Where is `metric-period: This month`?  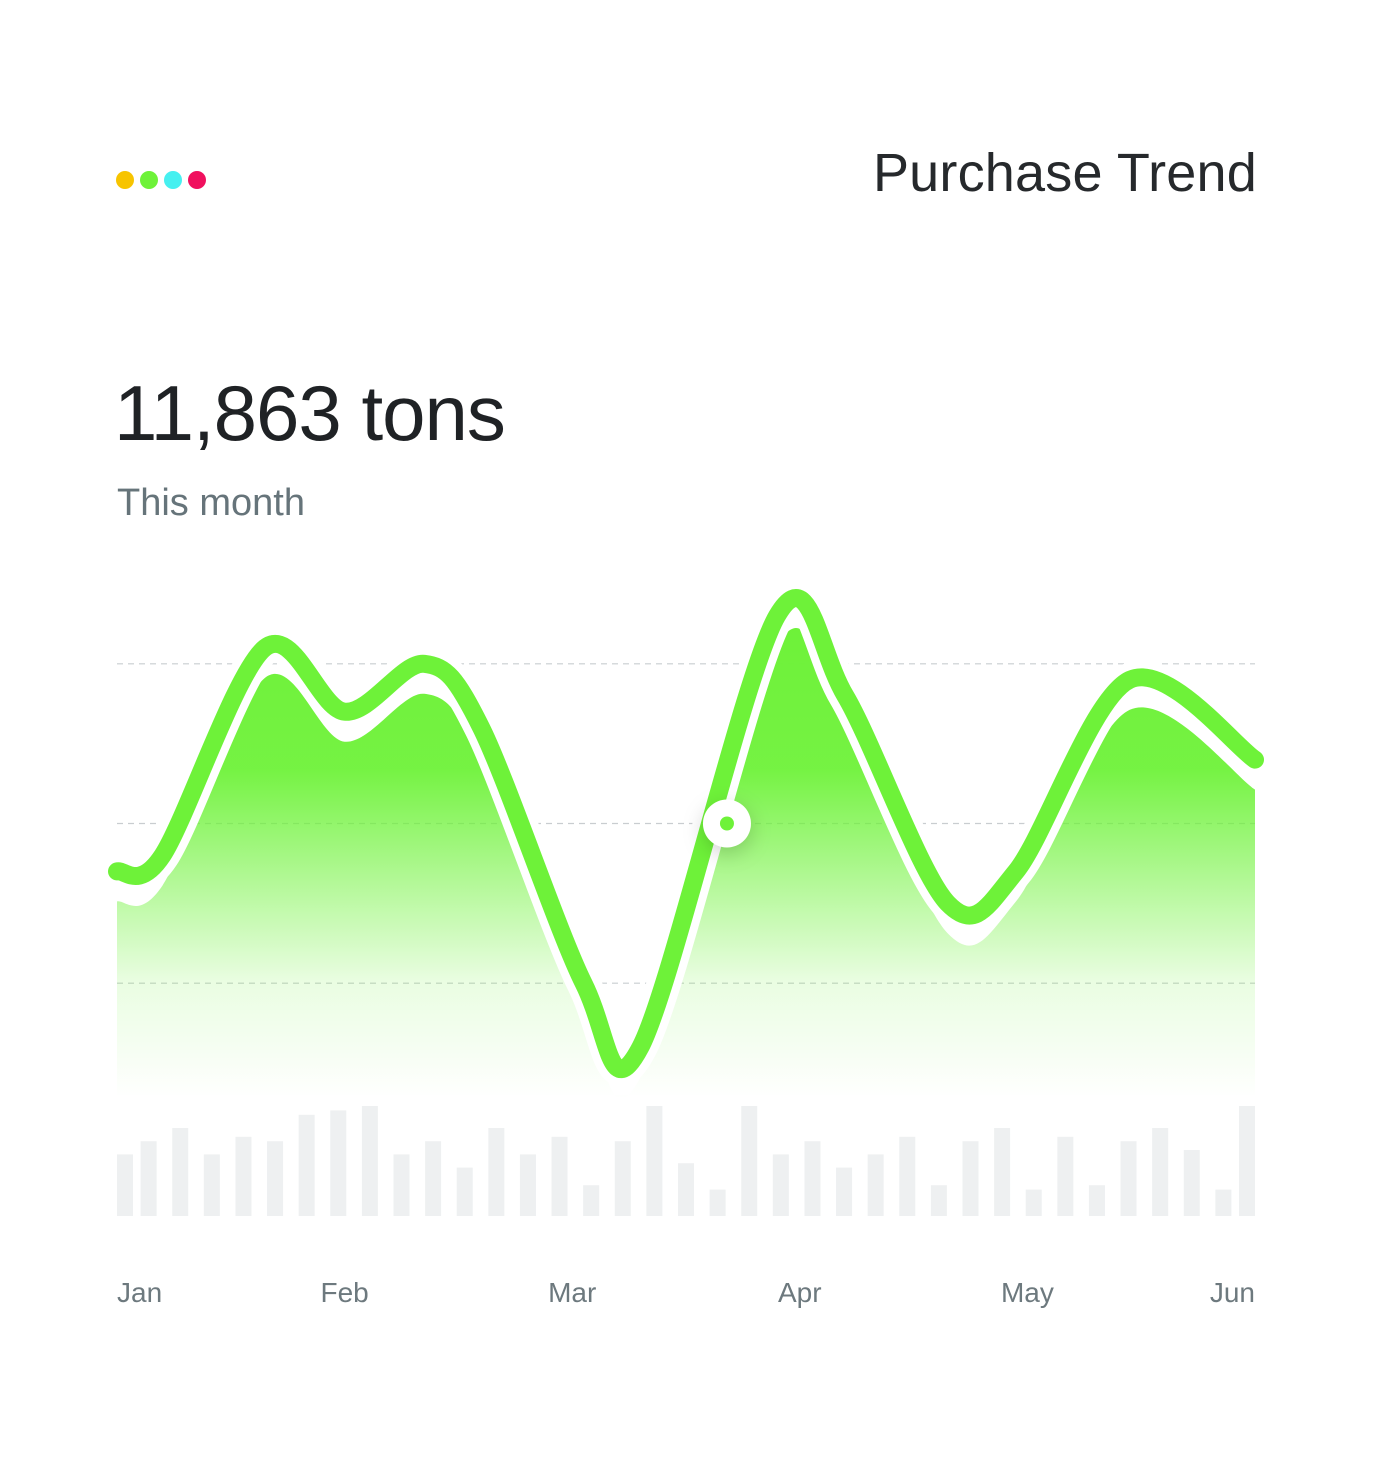 metric-period: This month is located at coordinates (211, 503).